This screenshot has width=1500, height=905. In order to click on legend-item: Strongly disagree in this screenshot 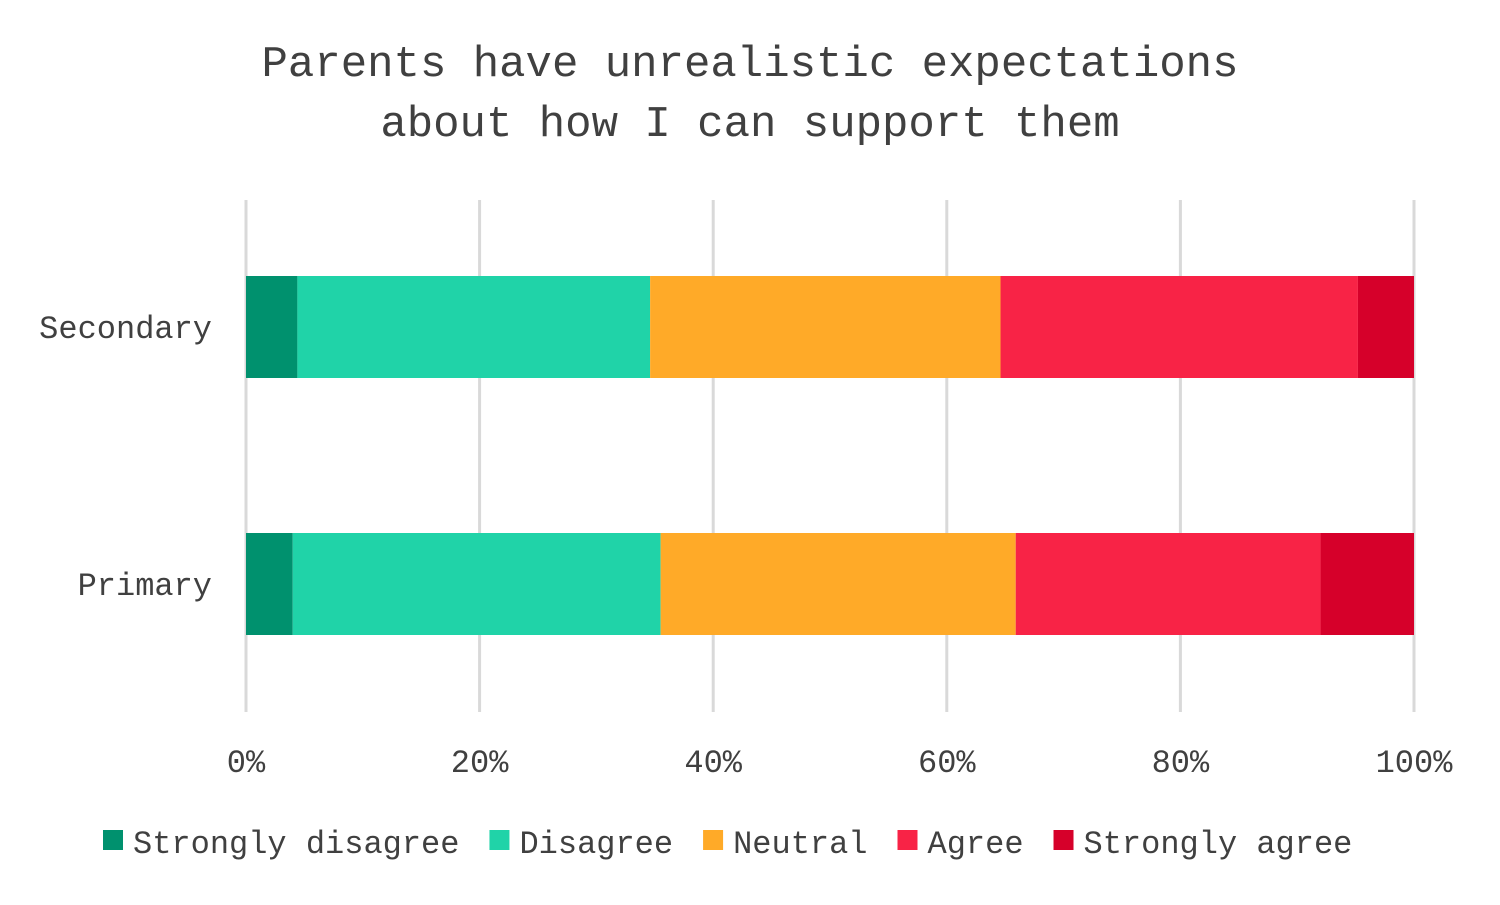, I will do `click(281, 844)`.